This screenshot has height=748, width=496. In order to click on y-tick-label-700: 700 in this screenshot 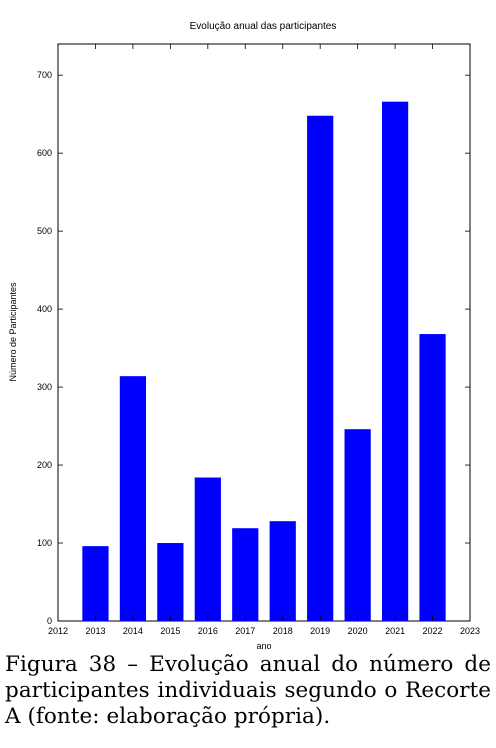, I will do `click(44, 75)`.